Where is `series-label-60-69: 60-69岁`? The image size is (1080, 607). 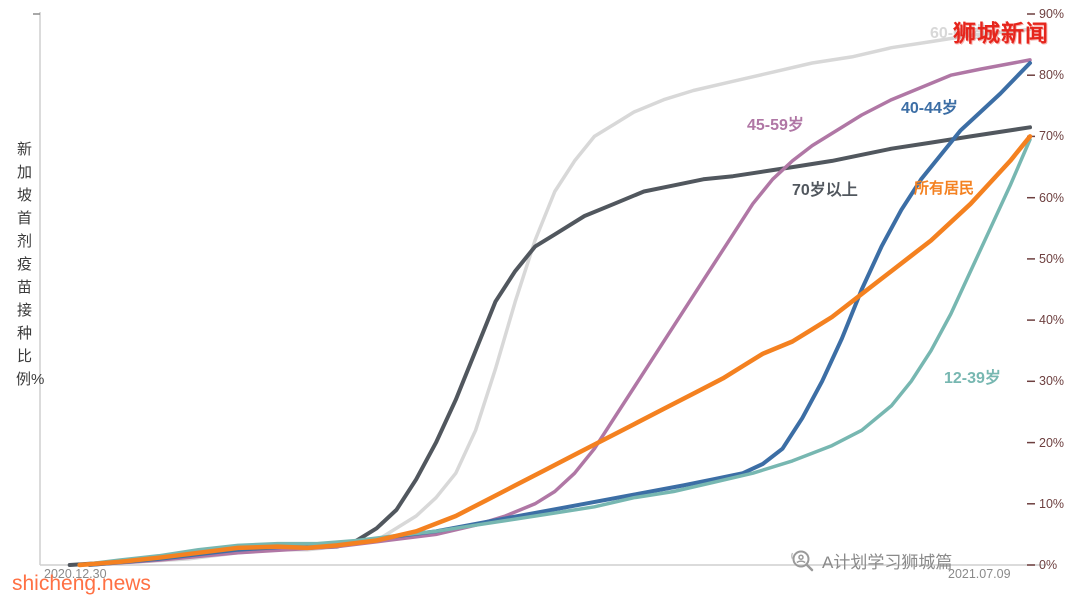
series-label-60-69: 60-69岁 is located at coordinates (958, 33).